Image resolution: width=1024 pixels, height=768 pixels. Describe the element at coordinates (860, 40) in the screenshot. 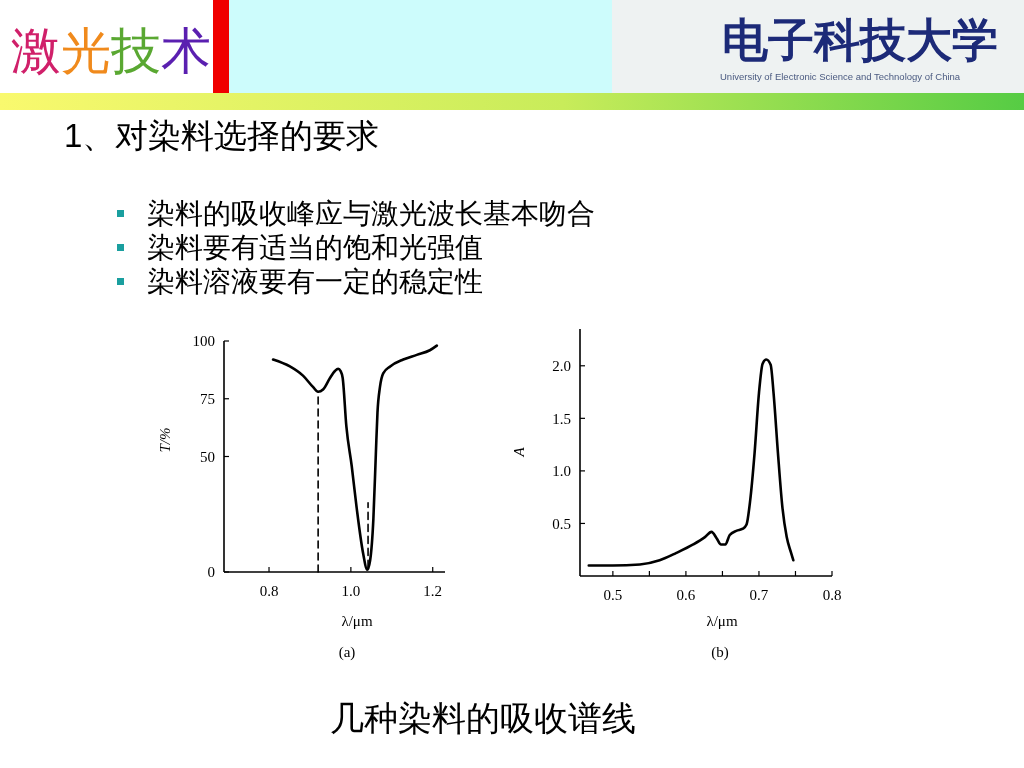

I see `text: 电子科技大学` at that location.